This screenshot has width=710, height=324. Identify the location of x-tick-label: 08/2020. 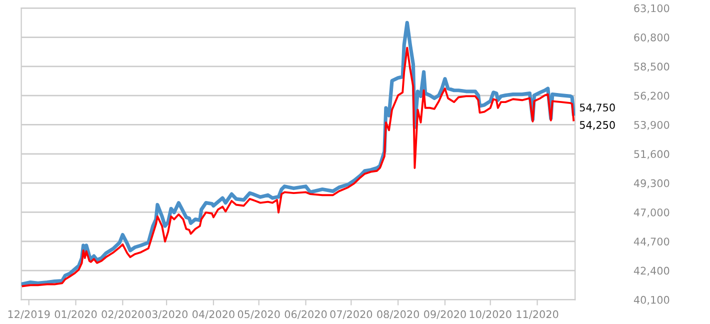
(398, 314).